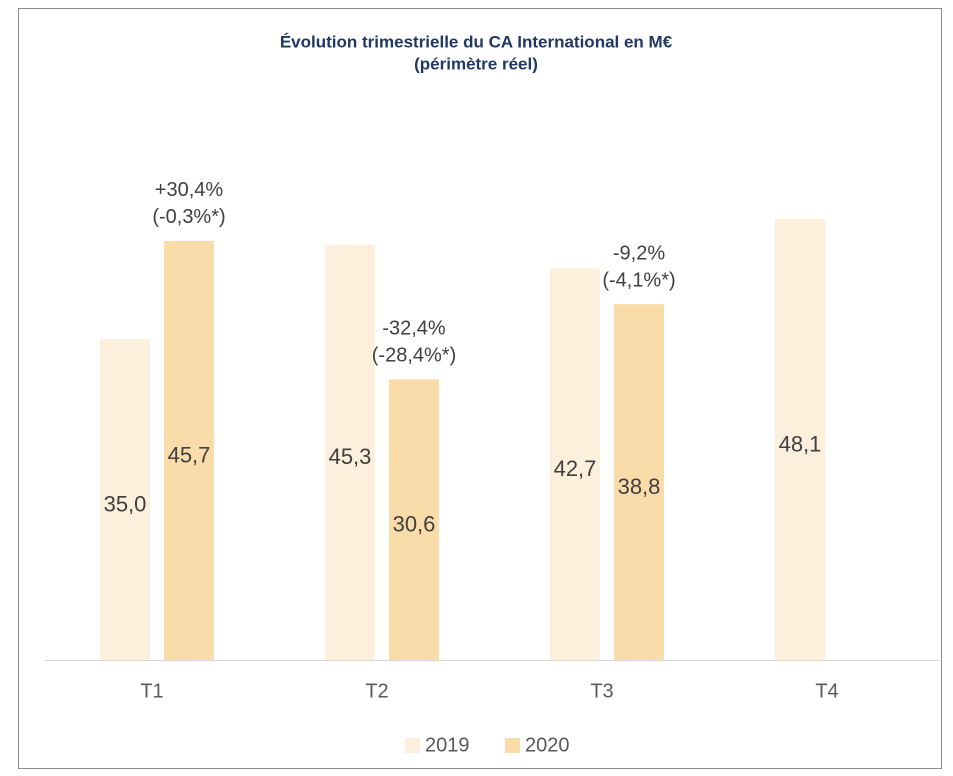 Image resolution: width=953 pixels, height=776 pixels. Describe the element at coordinates (575, 468) in the screenshot. I see `value-label: 42,7` at that location.